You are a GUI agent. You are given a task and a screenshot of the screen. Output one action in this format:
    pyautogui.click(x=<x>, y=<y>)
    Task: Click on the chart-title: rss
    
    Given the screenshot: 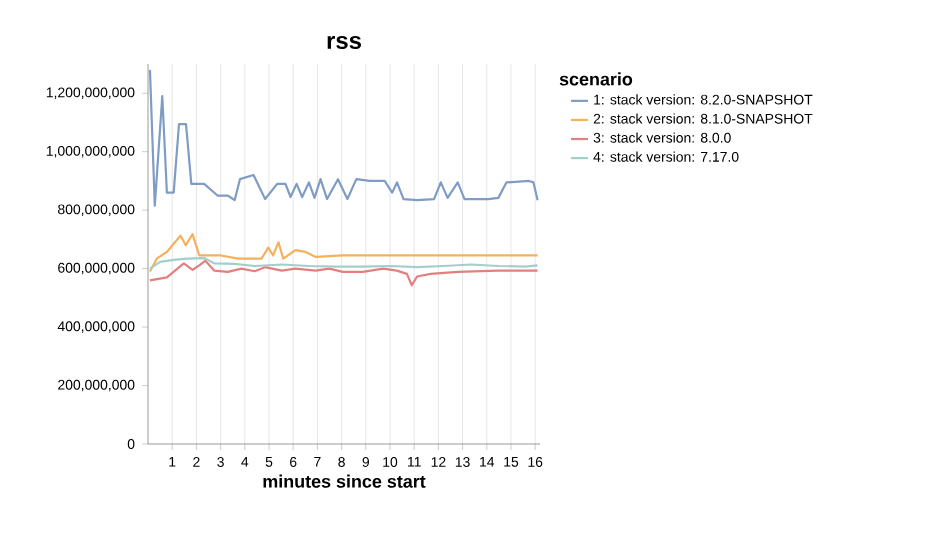 What is the action you would take?
    pyautogui.click(x=344, y=42)
    